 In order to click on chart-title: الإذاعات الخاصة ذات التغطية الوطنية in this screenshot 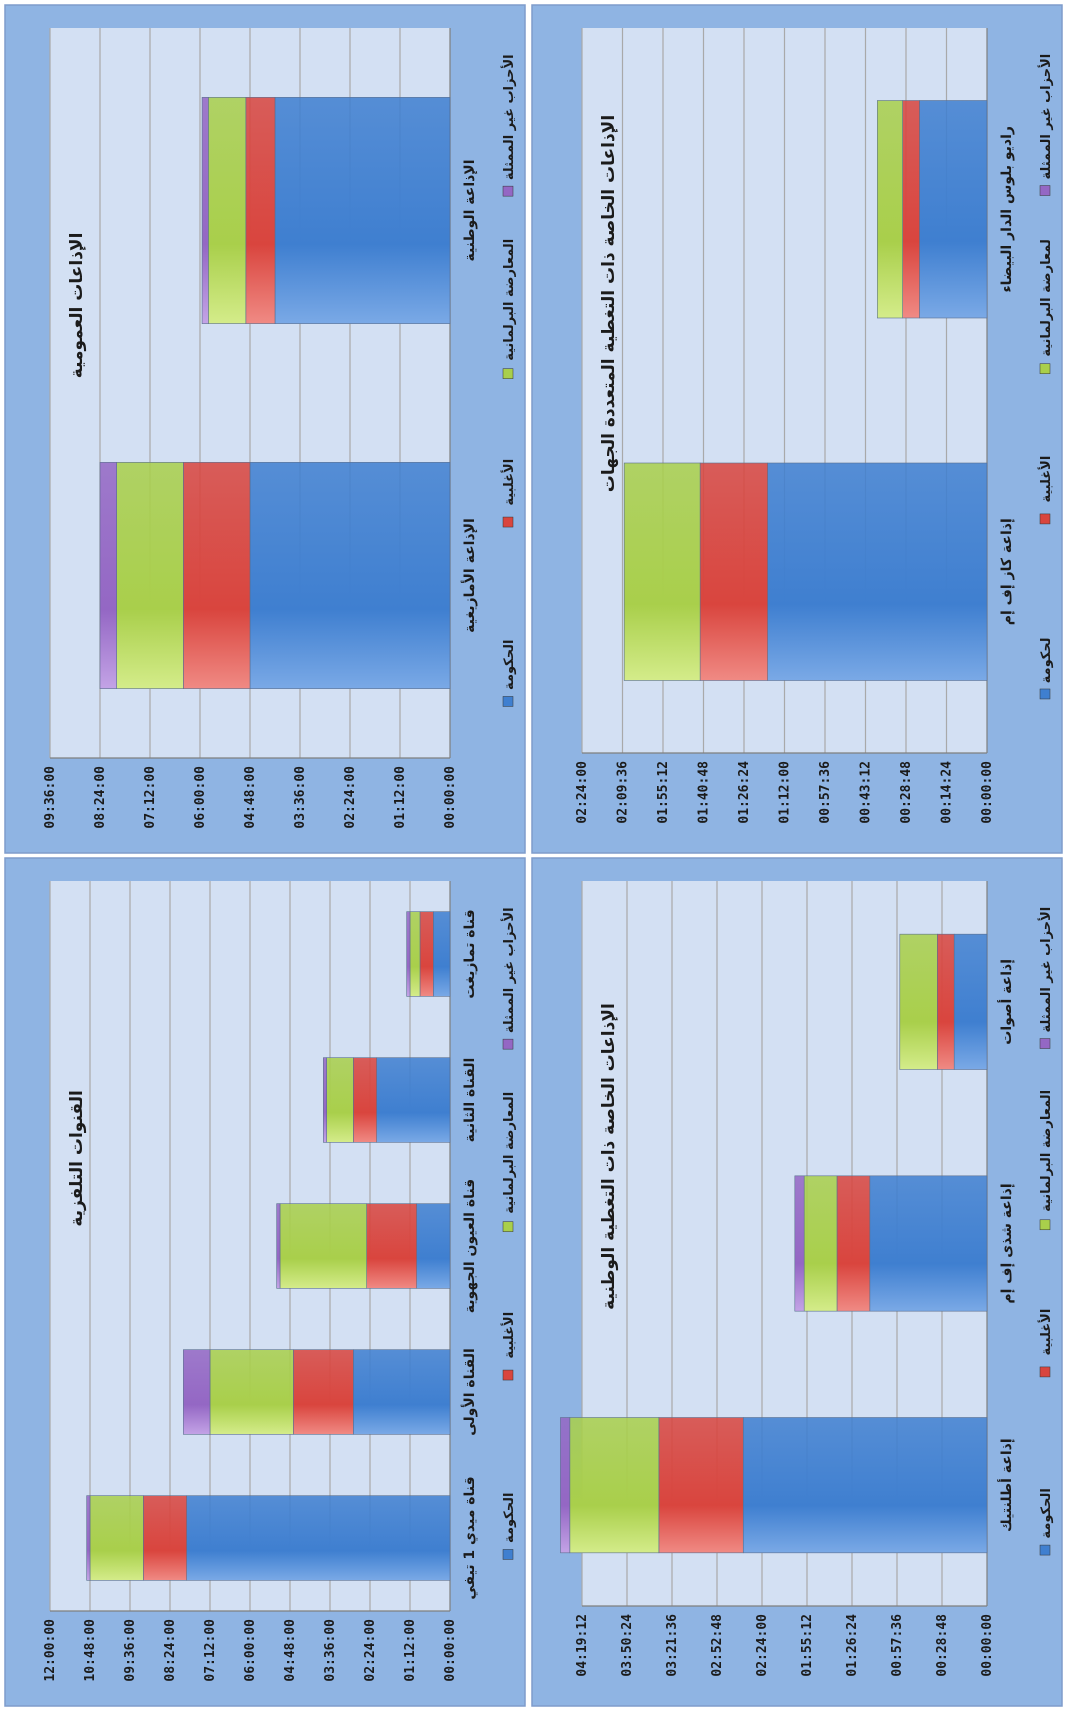, I will do `click(609, 1156)`.